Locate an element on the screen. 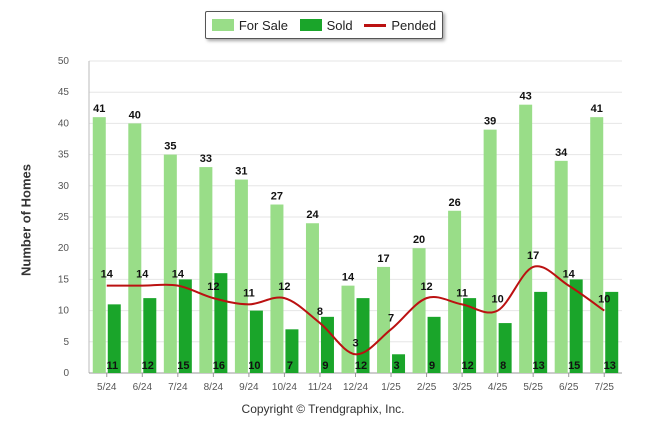 The width and height of the screenshot is (646, 434). x-tick-label: 4/25 is located at coordinates (498, 387).